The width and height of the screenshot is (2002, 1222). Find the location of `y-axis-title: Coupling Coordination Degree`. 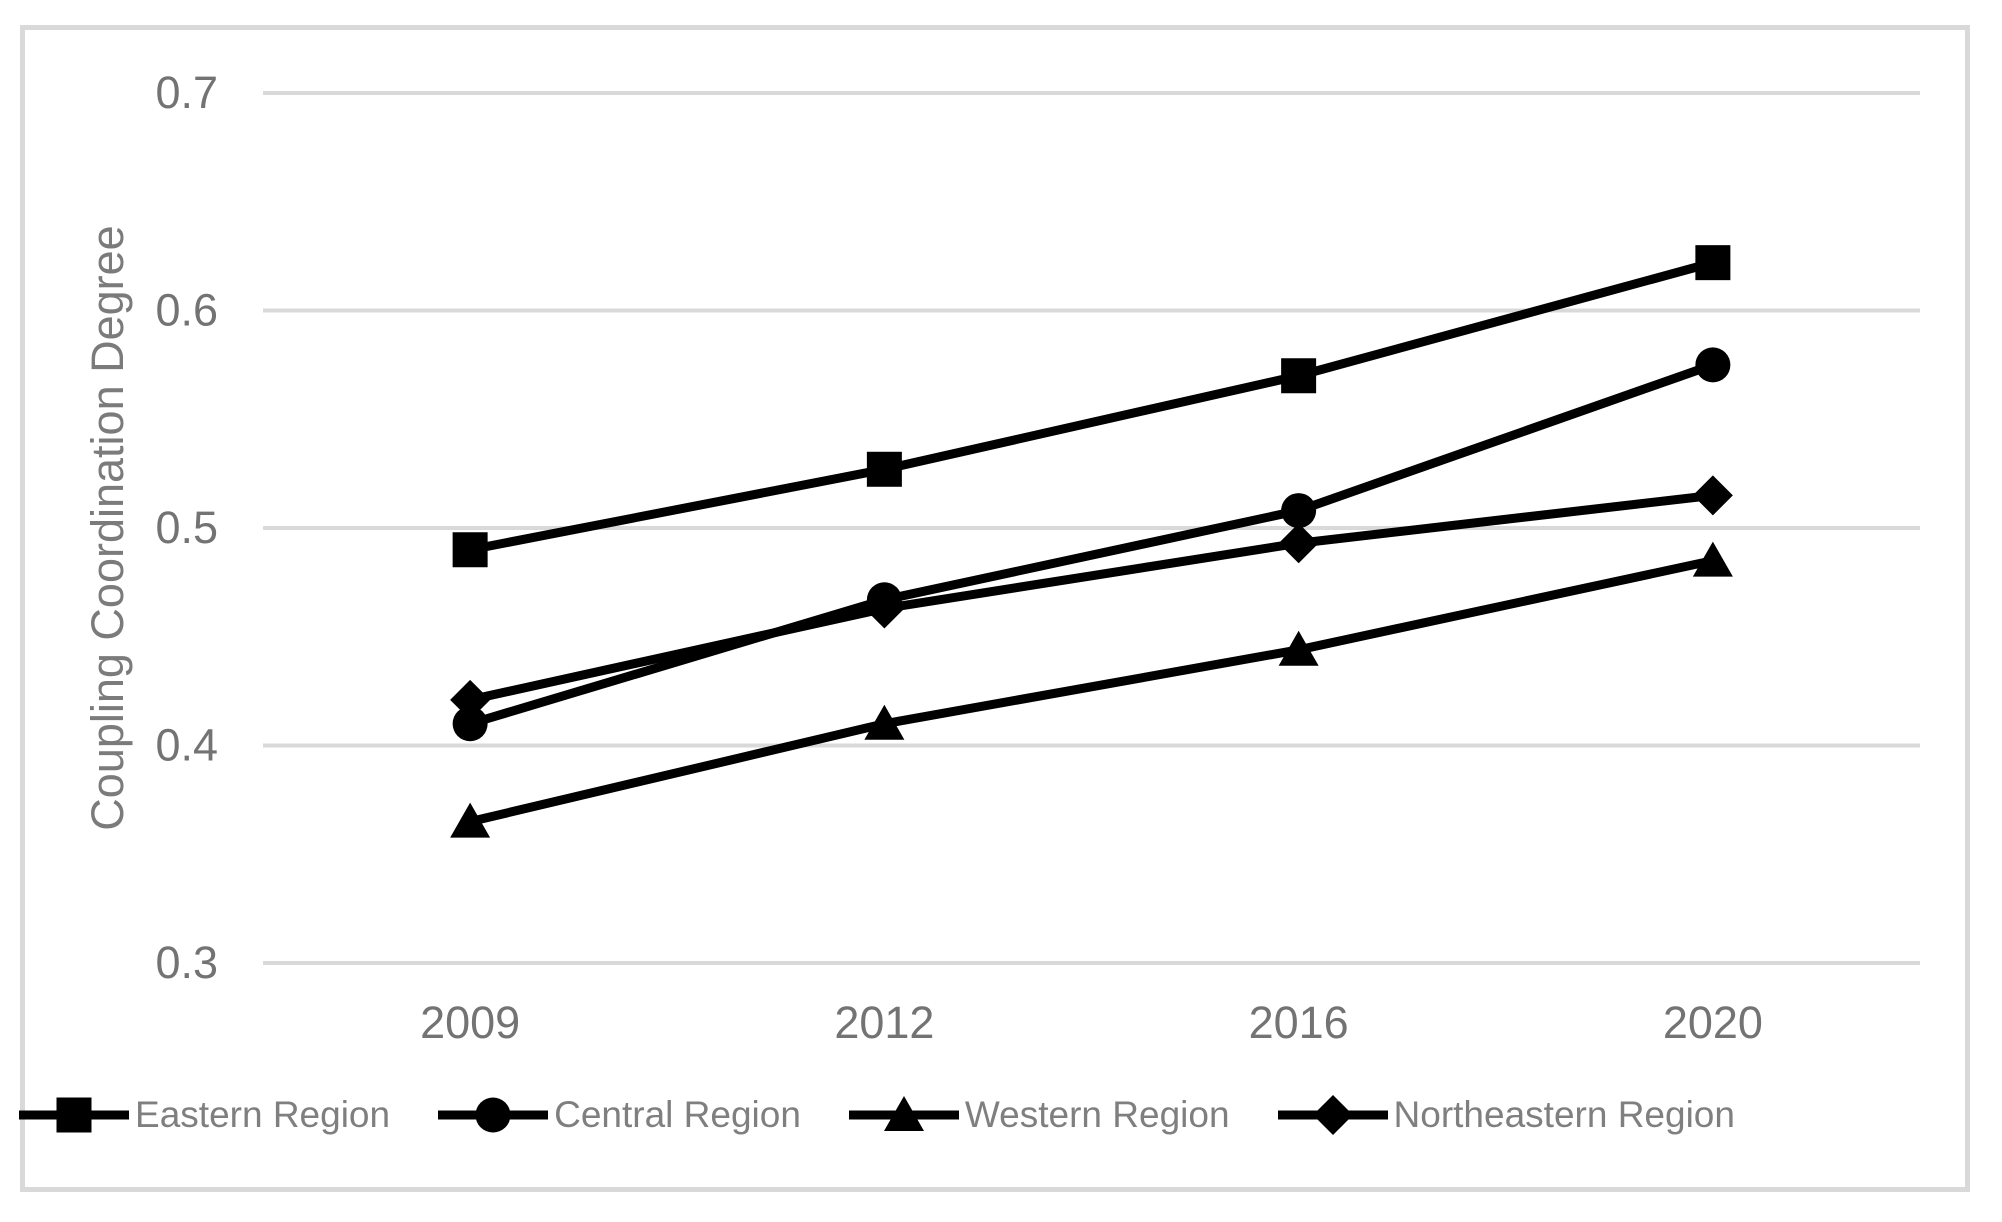

y-axis-title: Coupling Coordination Degree is located at coordinates (107, 528).